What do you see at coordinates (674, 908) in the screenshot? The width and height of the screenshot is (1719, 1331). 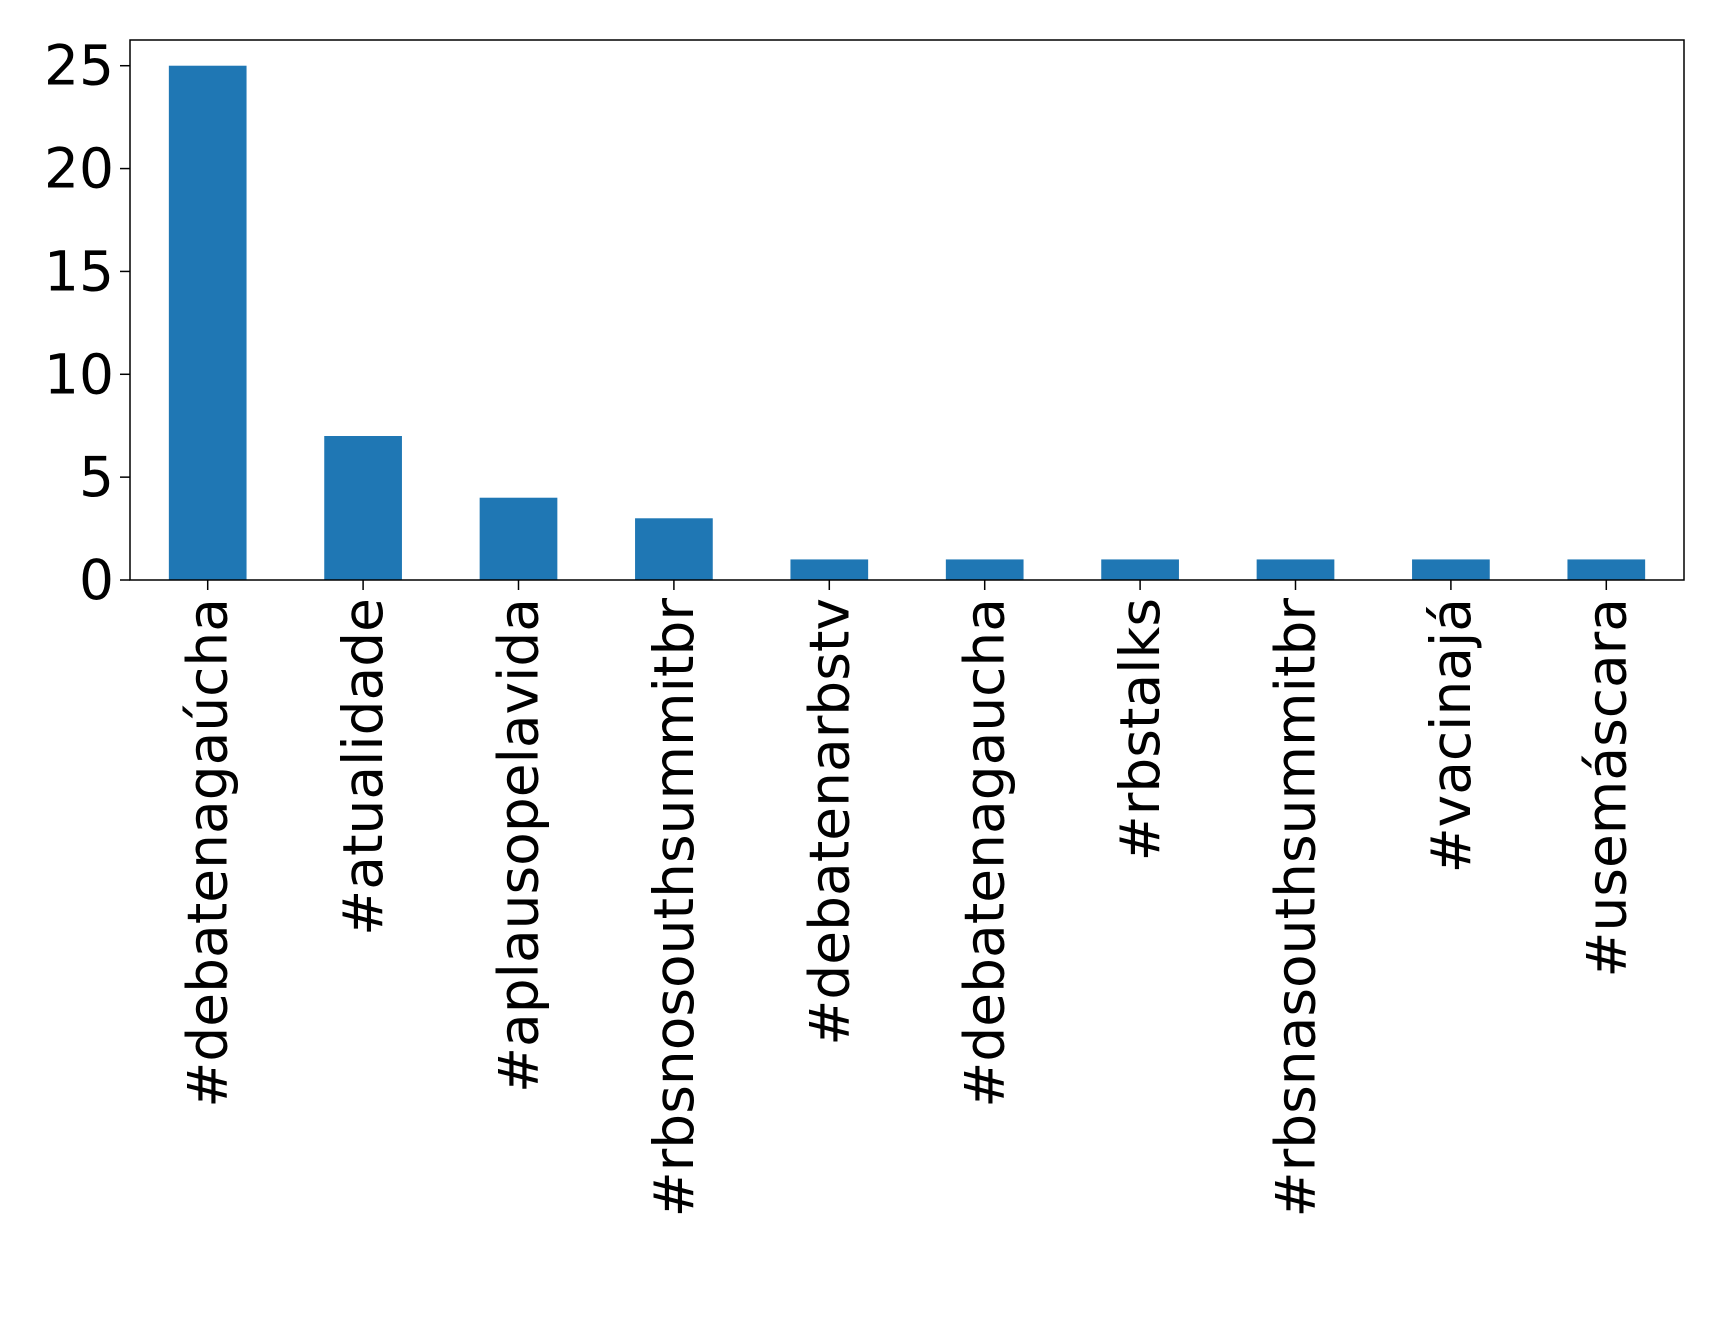 I see `x-tick-label: #rbsnosouthsummitbr` at bounding box center [674, 908].